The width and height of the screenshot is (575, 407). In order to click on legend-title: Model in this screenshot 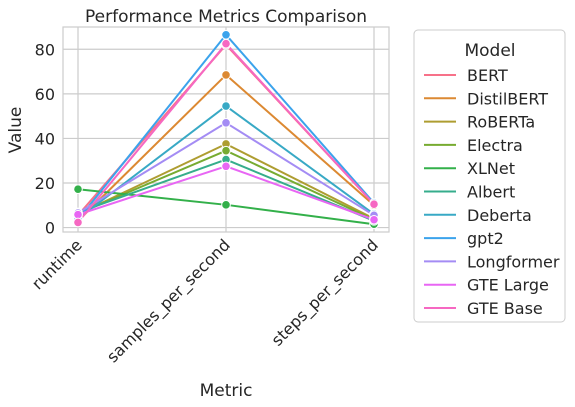, I will do `click(489, 51)`.